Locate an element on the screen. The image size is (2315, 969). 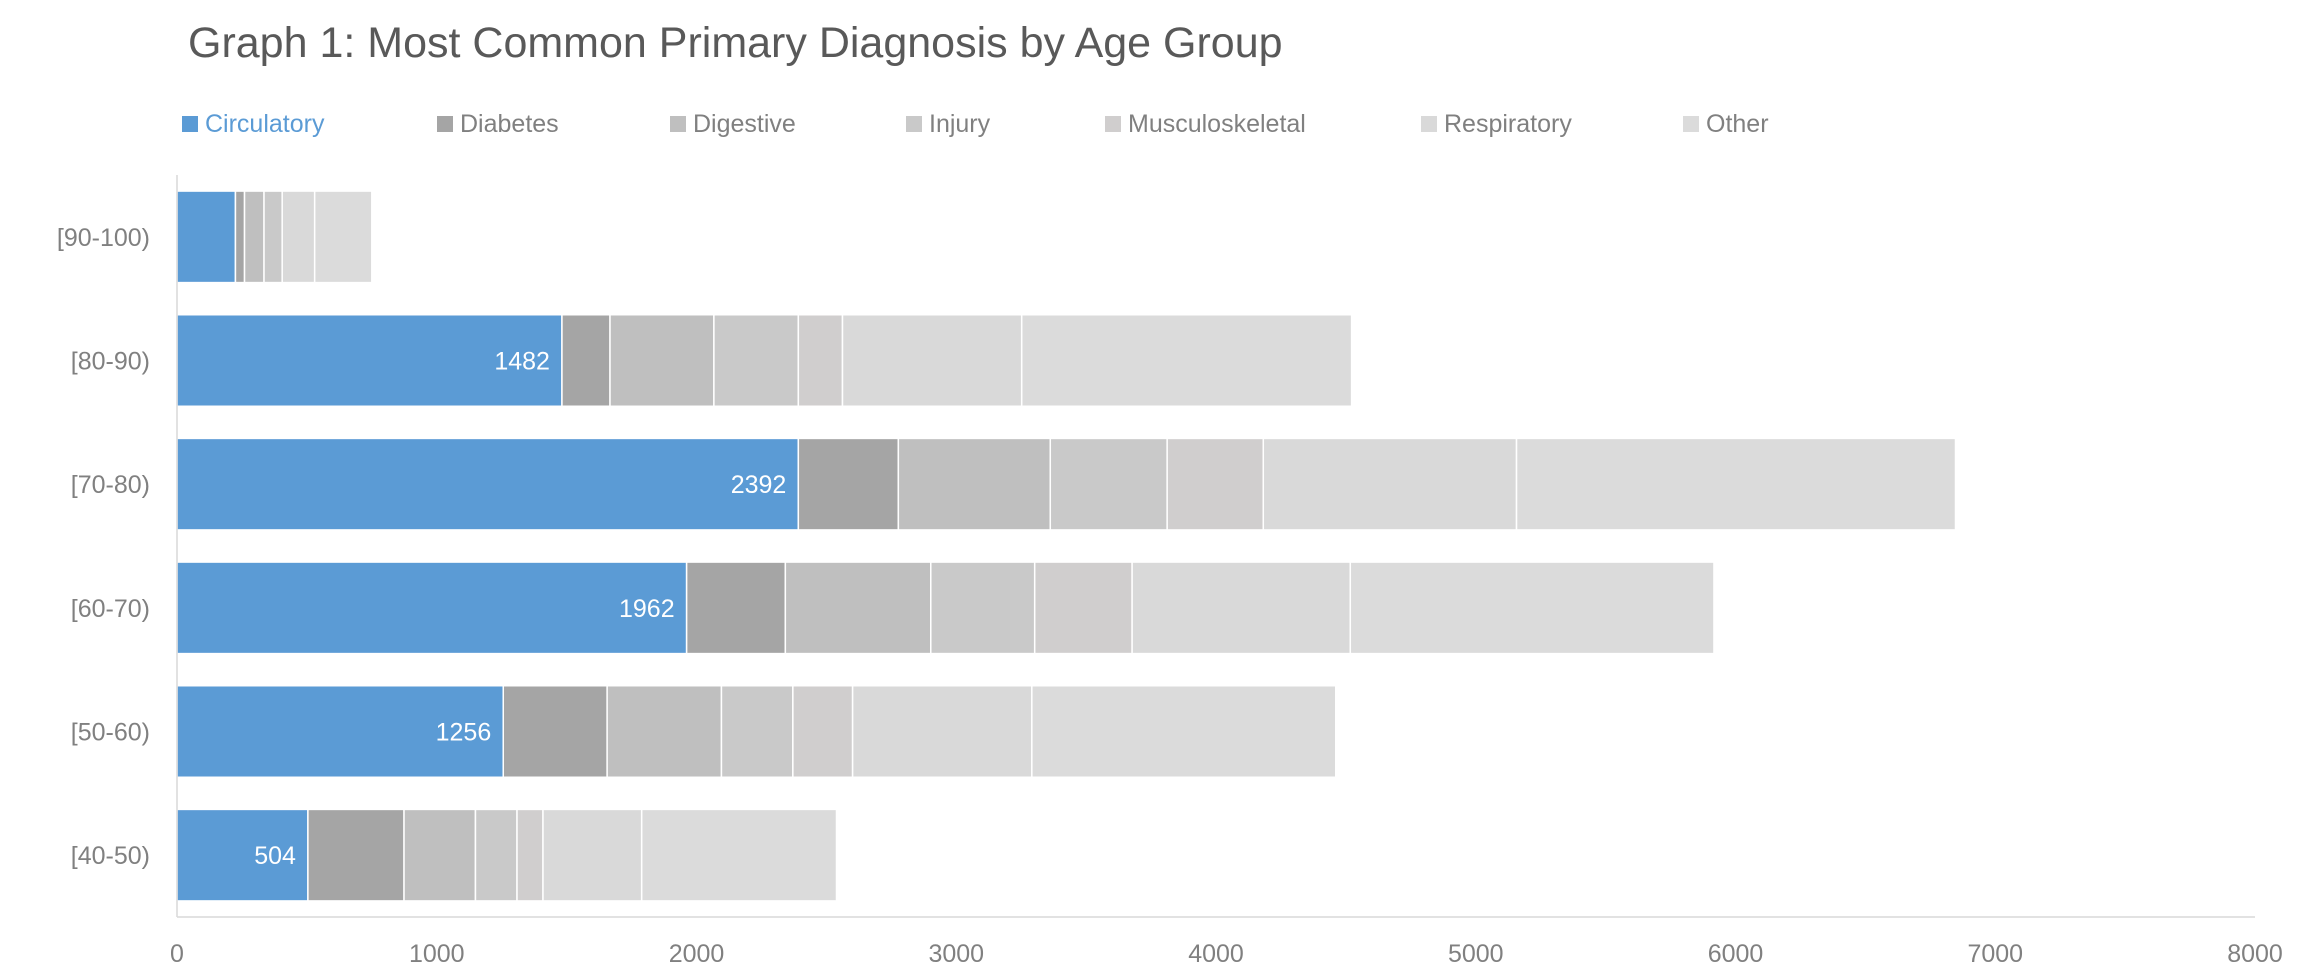
legend-swatch-digestive is located at coordinates (678, 124).